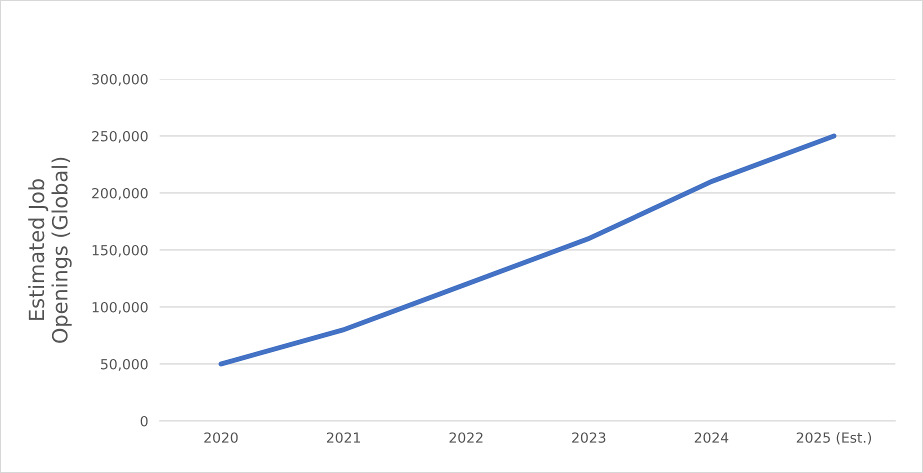 Image resolution: width=923 pixels, height=473 pixels. Describe the element at coordinates (343, 437) in the screenshot. I see `x-tick-label: 2021` at that location.